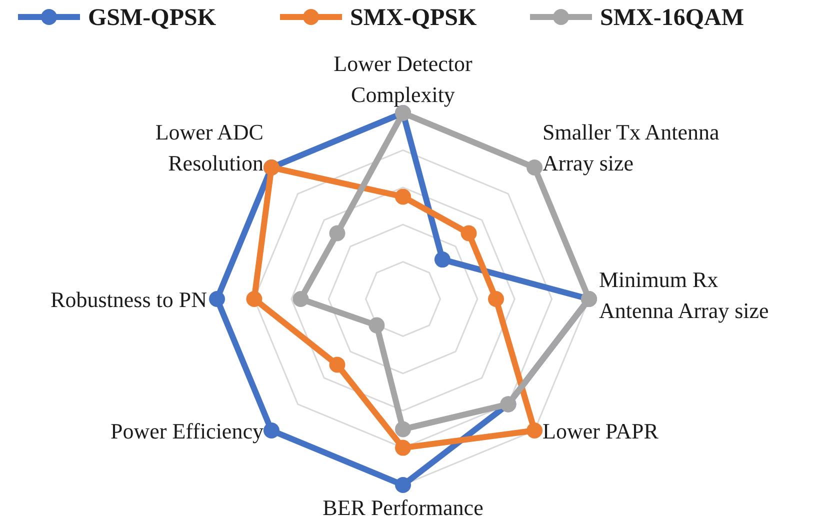  Describe the element at coordinates (403, 507) in the screenshot. I see `spoke-label: BER Performance` at that location.